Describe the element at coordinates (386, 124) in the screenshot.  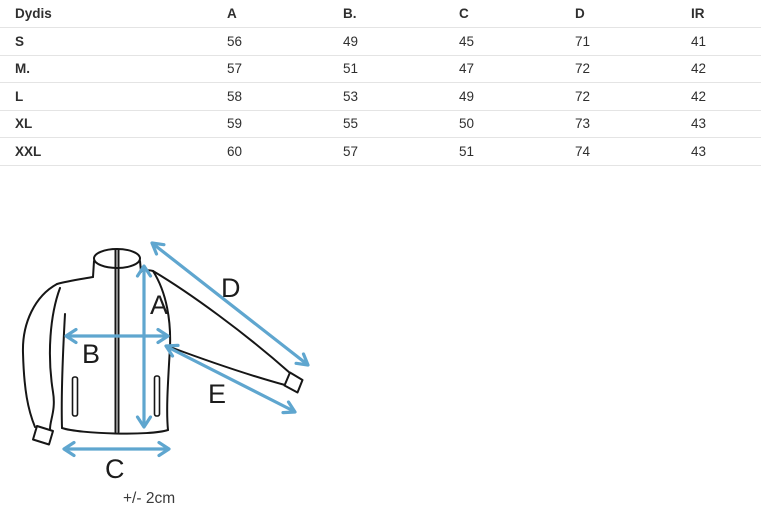
I see `size-cell: 55` at that location.